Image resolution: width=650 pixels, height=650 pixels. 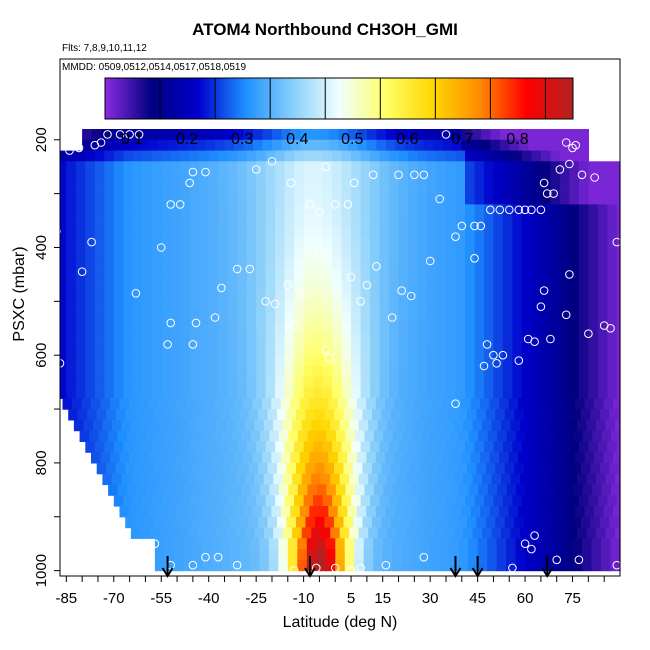 What do you see at coordinates (407, 139) in the screenshot?
I see `colorbar-tick-label: 0.6` at bounding box center [407, 139].